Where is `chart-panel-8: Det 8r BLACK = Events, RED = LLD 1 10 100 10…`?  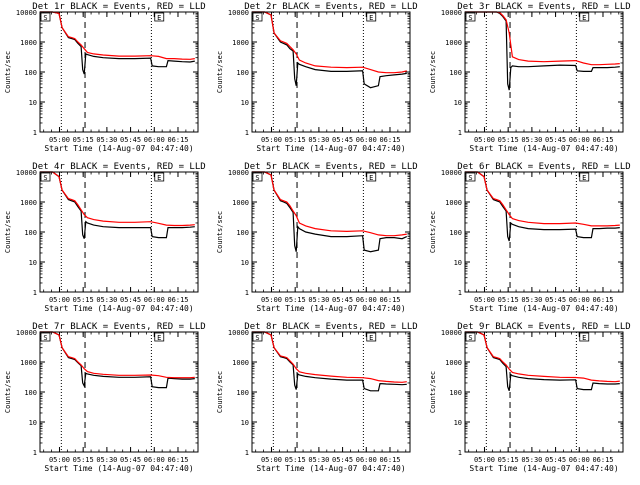
chart-panel-8: Det 8r BLACK = Events, RED = LLD 1 10 100 10… is located at coordinates (317, 397).